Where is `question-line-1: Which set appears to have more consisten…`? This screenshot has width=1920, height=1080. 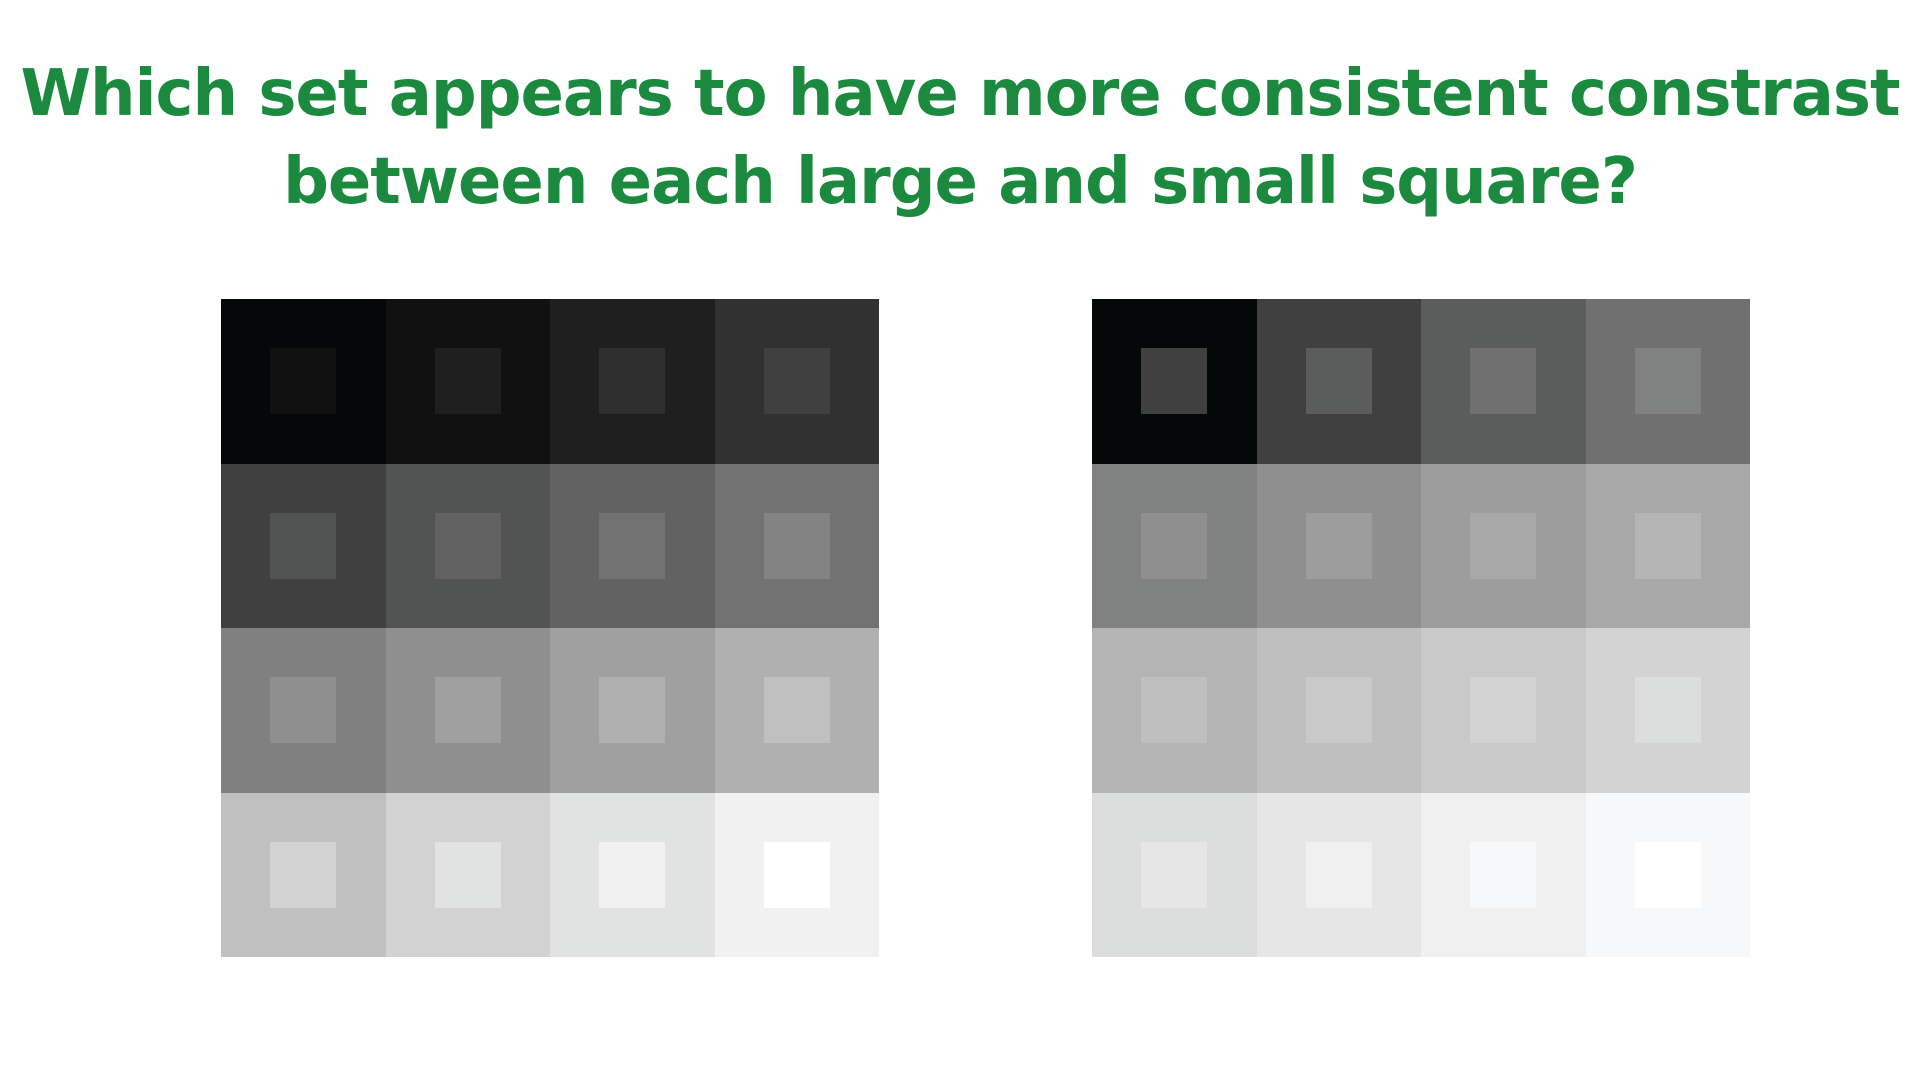 question-line-1: Which set appears to have more consisten… is located at coordinates (960, 94).